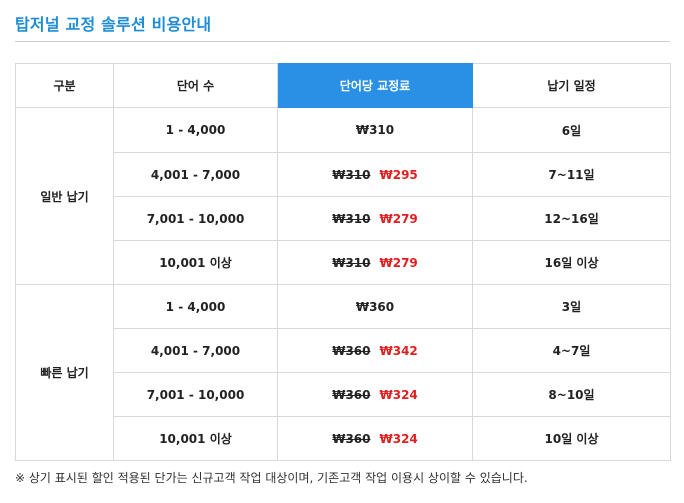 This screenshot has height=503, width=684. Describe the element at coordinates (64, 85) in the screenshot. I see `header-category: 구분` at that location.